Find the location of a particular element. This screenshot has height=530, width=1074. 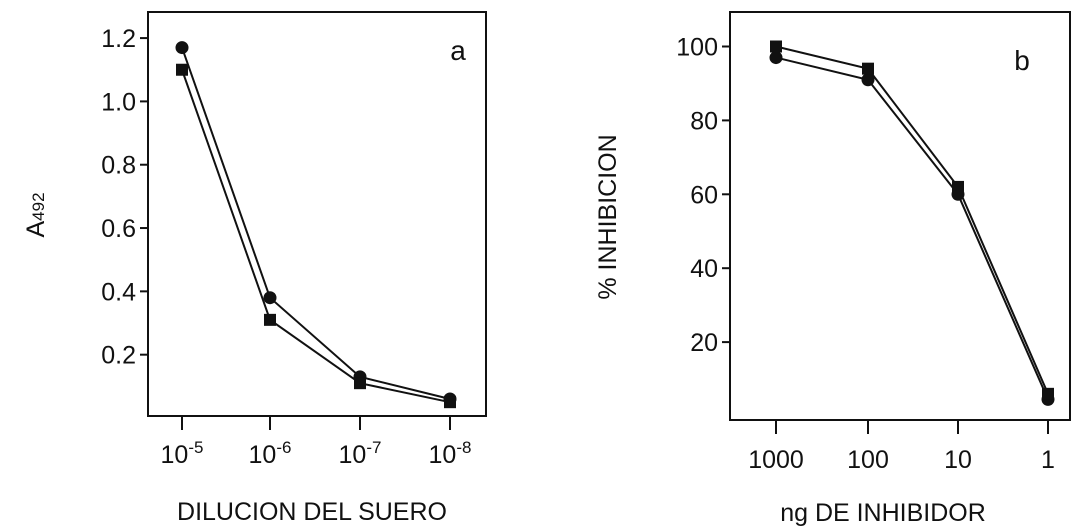

y-tick-label: 40 is located at coordinates (704, 269).